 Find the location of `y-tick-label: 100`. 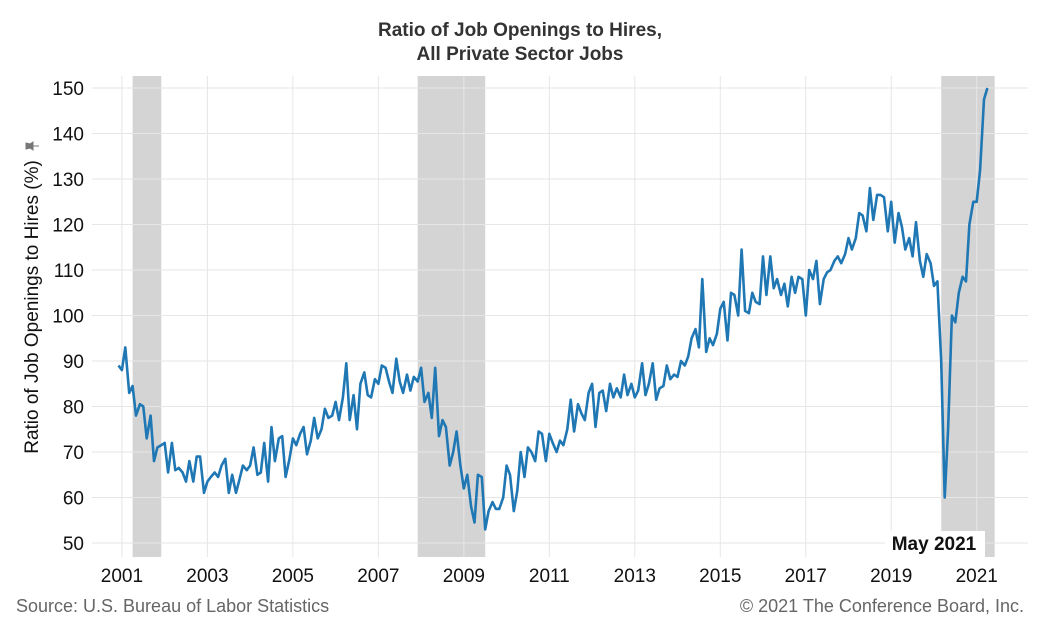

y-tick-label: 100 is located at coordinates (68, 317).